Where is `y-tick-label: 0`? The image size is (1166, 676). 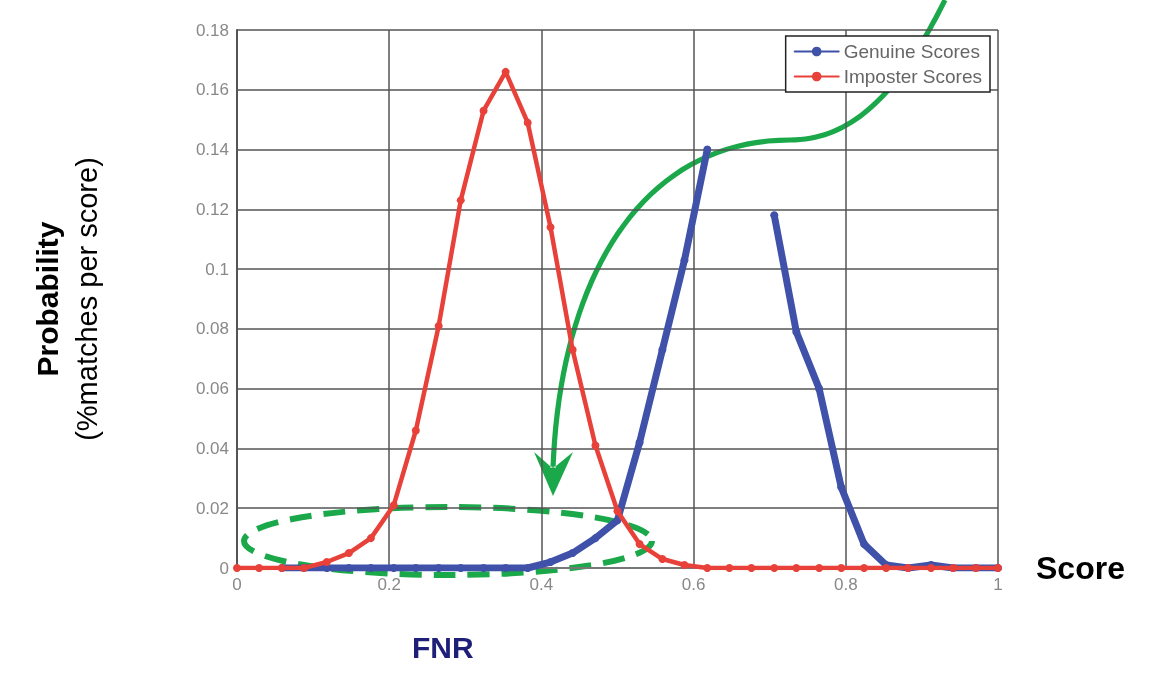 y-tick-label: 0 is located at coordinates (224, 568).